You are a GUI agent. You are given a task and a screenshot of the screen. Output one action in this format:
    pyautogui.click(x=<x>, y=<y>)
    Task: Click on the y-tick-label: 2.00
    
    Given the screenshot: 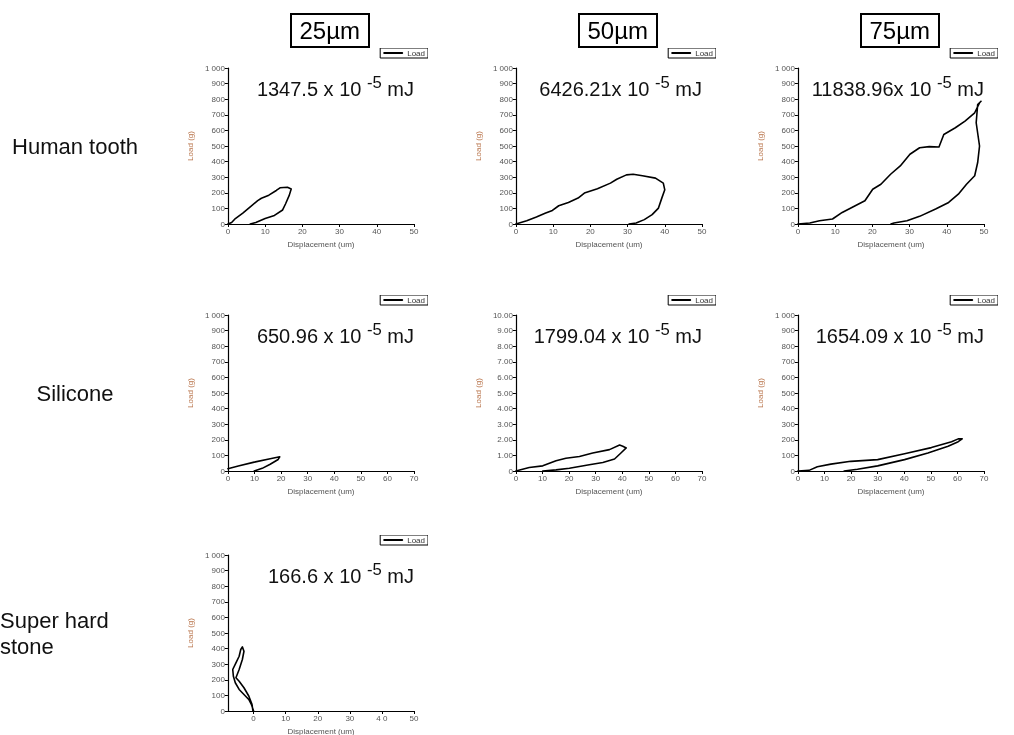 What is the action you would take?
    pyautogui.click(x=505, y=440)
    